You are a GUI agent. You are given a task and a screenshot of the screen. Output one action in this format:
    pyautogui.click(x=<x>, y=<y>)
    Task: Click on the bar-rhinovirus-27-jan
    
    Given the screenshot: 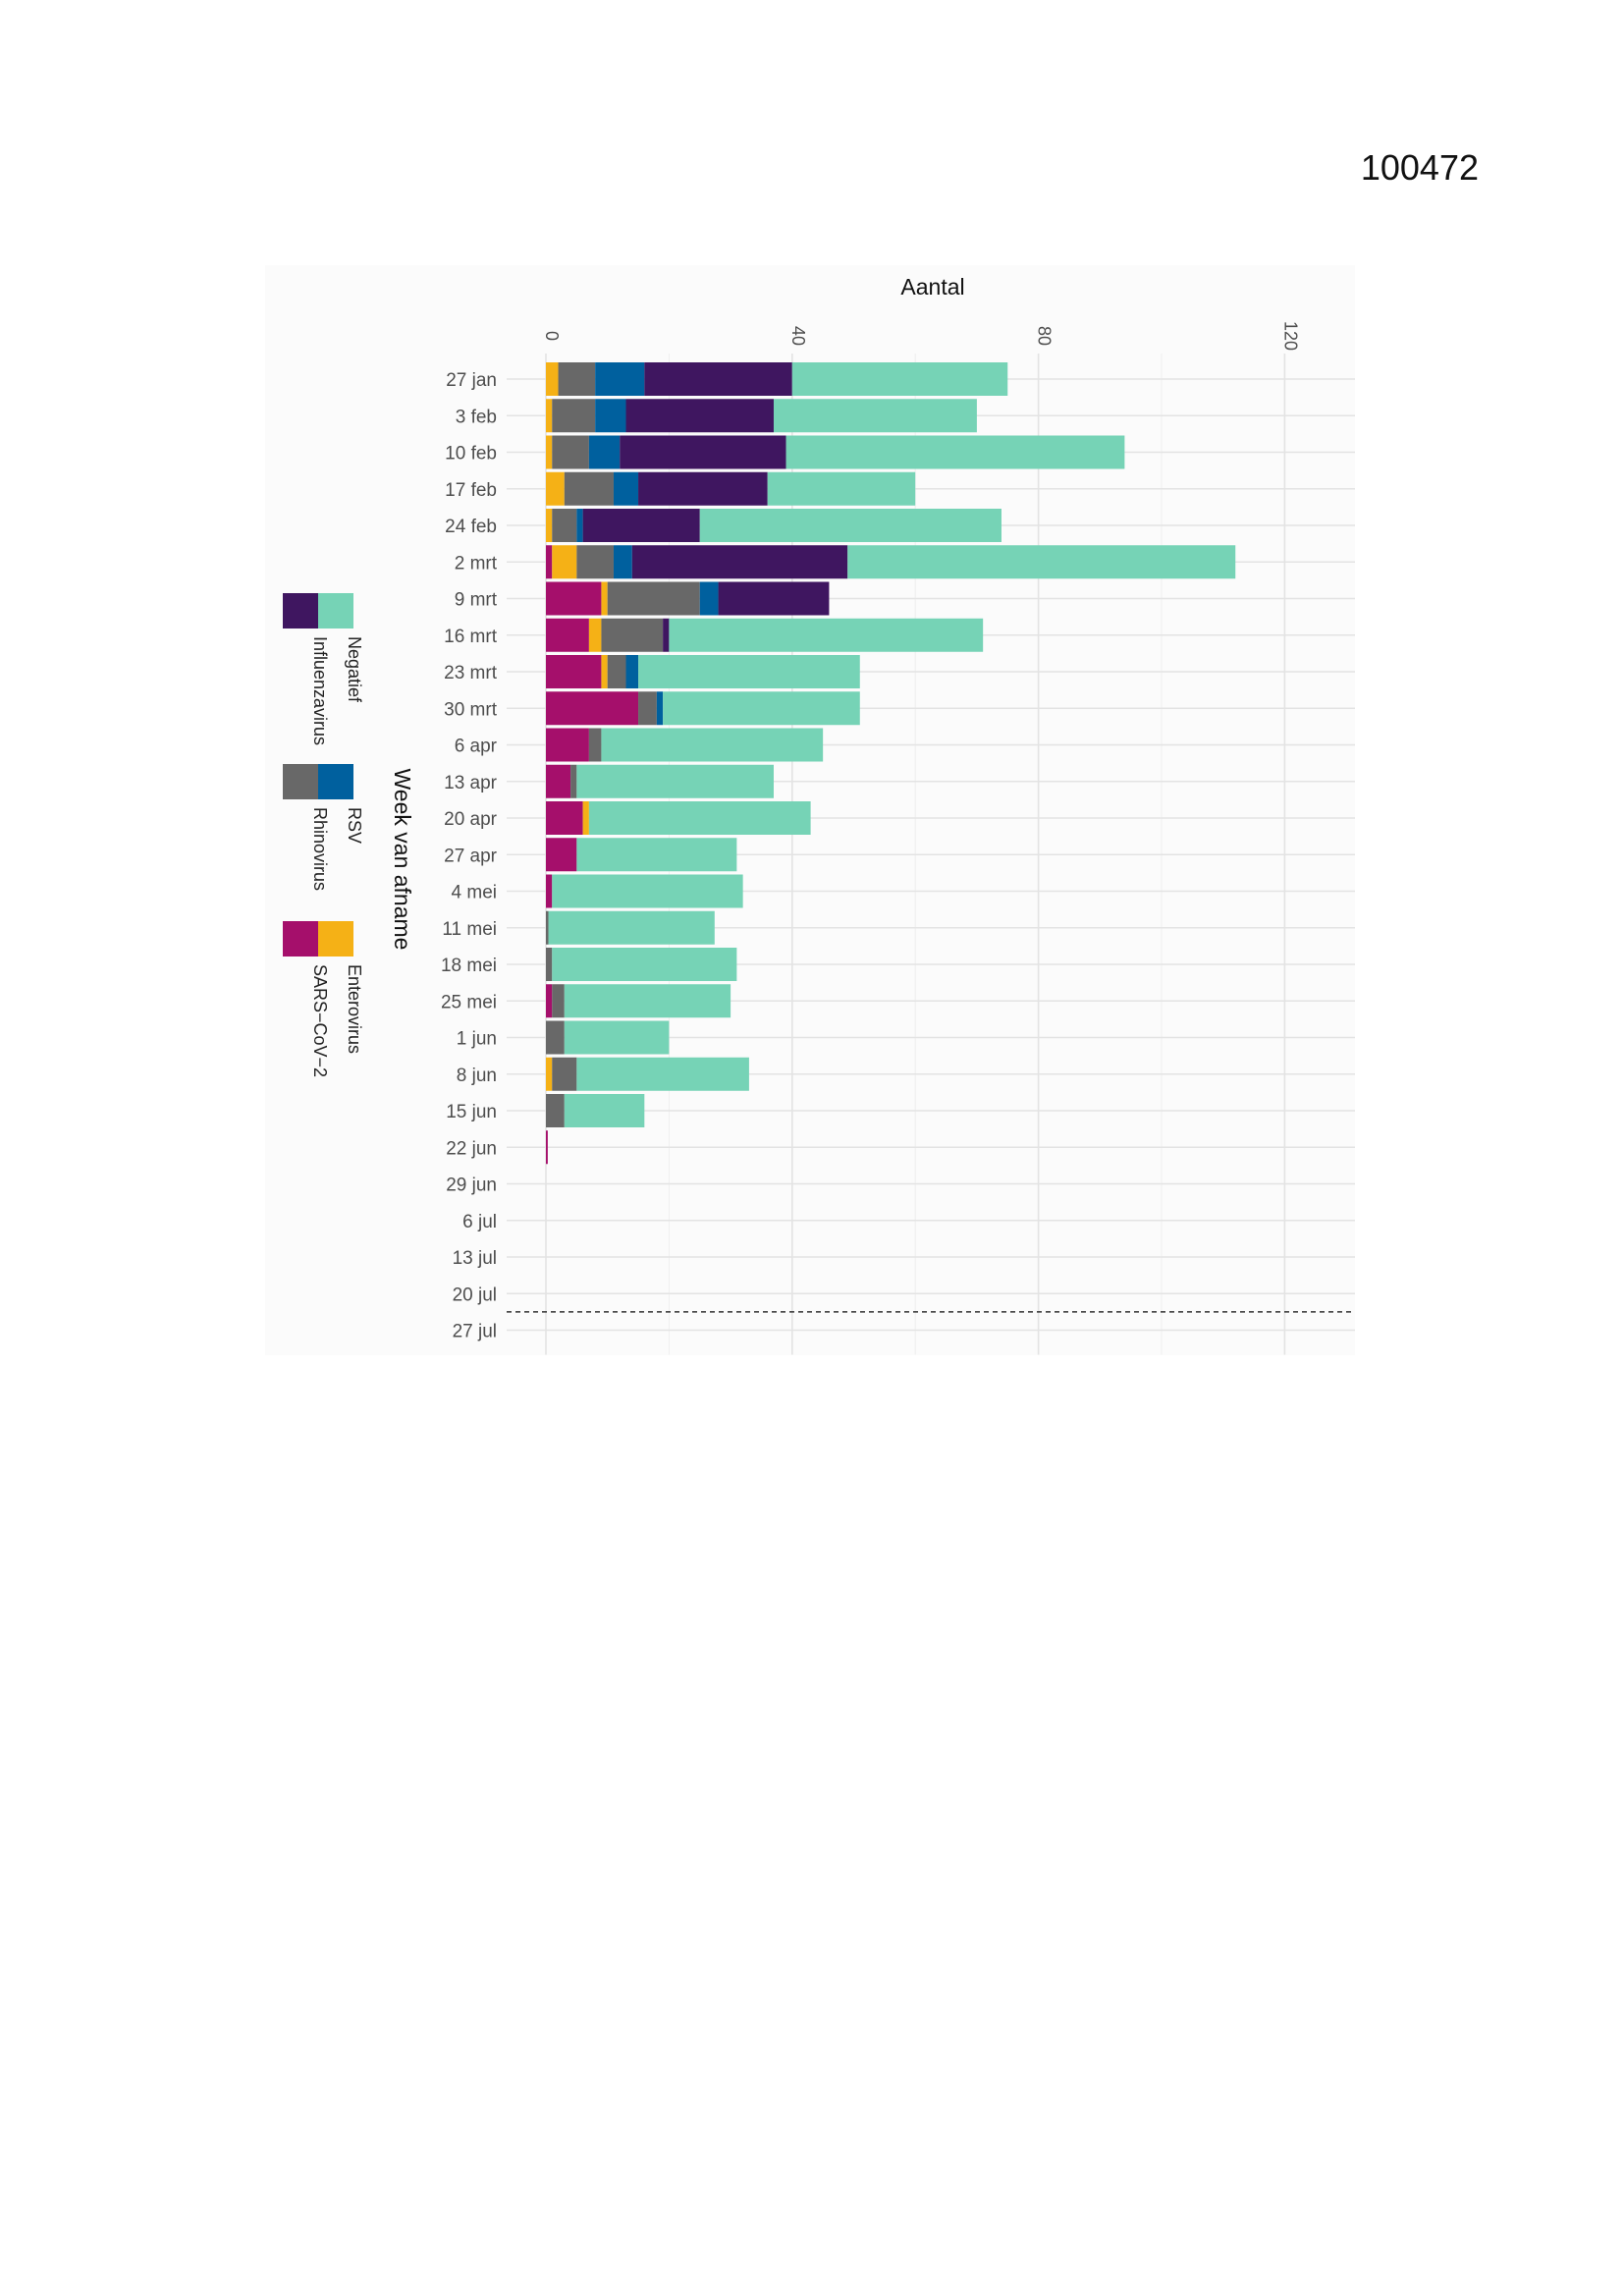 What is the action you would take?
    pyautogui.click(x=577, y=379)
    